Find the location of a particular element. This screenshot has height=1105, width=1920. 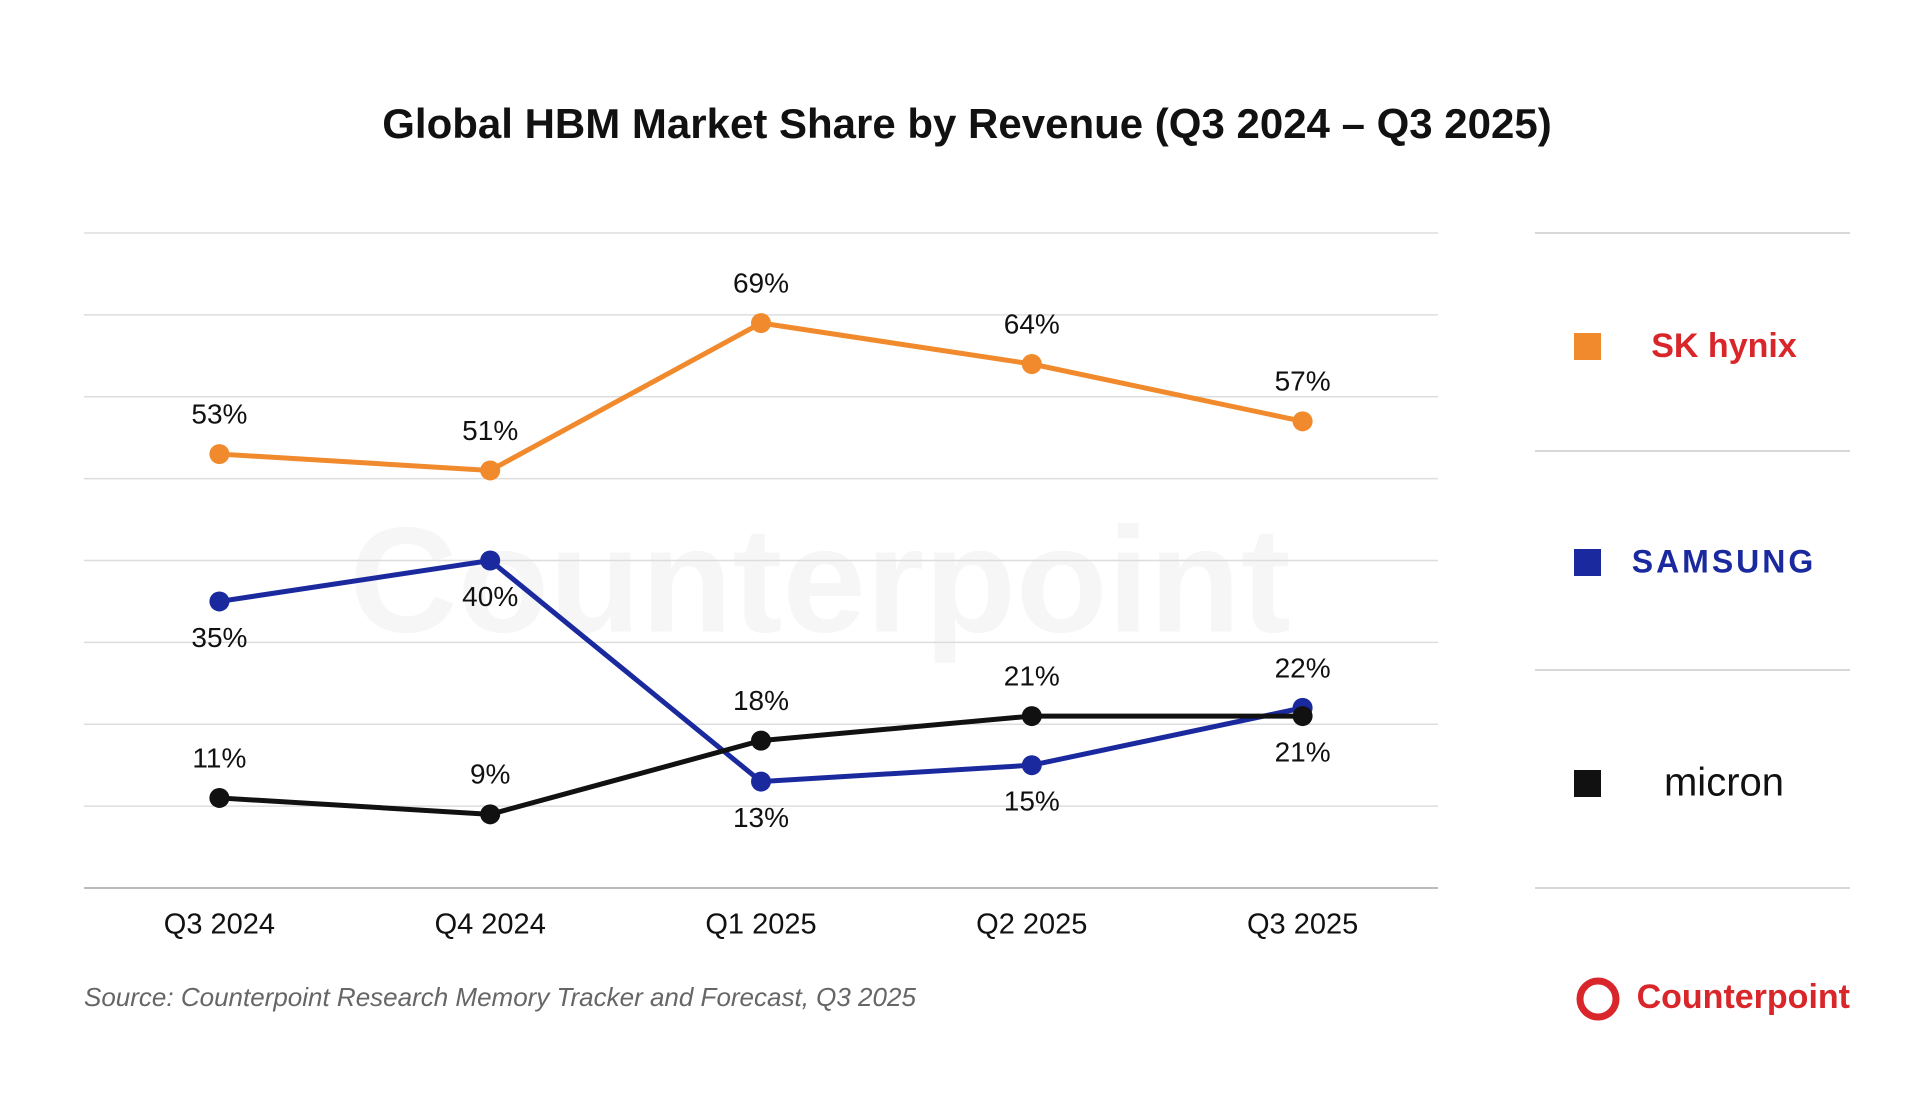

x-tick-label: Q3 2025 is located at coordinates (1302, 925).